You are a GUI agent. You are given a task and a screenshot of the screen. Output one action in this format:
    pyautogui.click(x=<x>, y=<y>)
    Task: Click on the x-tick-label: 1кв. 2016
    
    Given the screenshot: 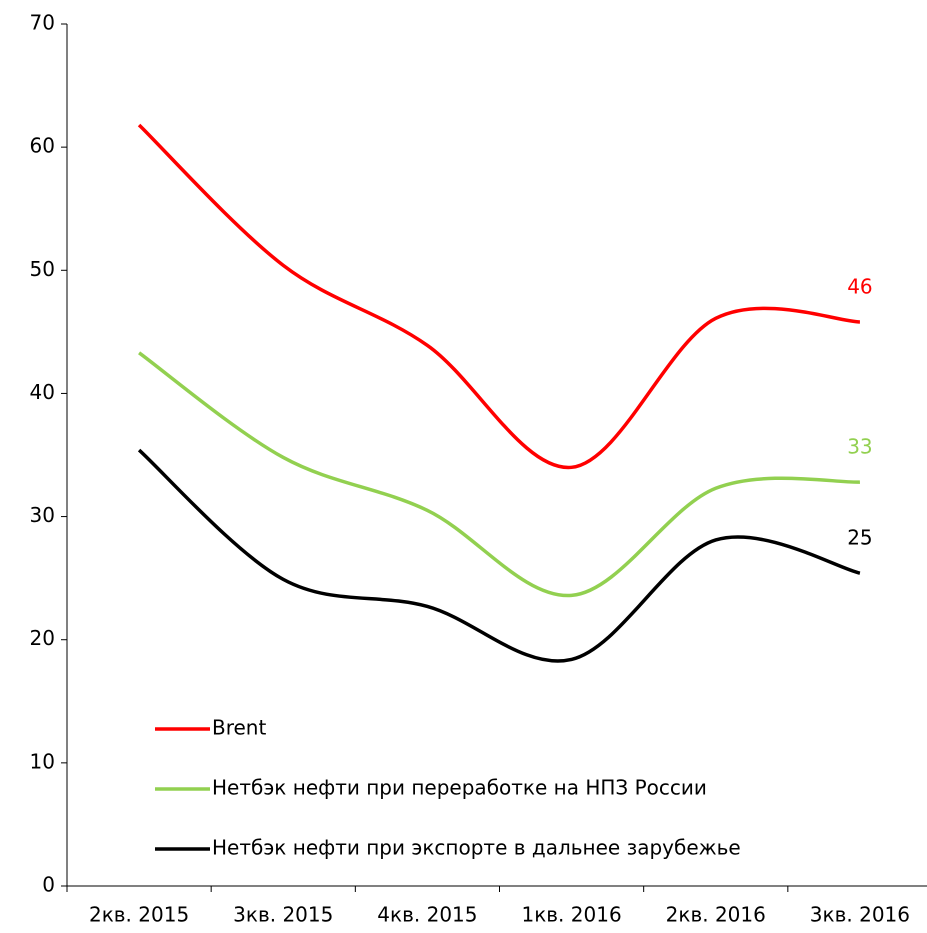 What is the action you would take?
    pyautogui.click(x=571, y=915)
    